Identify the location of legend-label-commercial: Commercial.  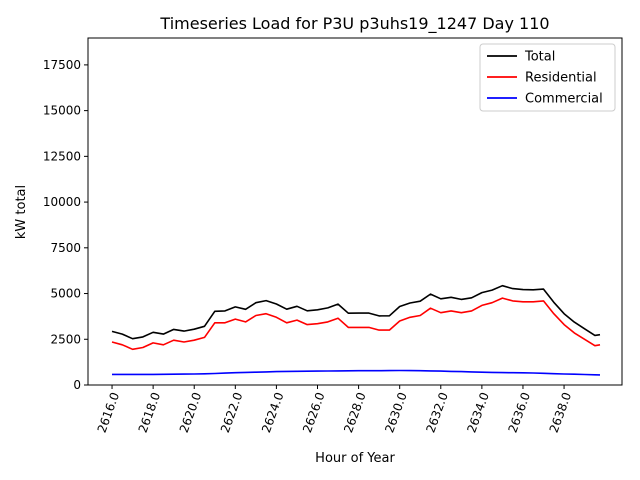
(564, 99).